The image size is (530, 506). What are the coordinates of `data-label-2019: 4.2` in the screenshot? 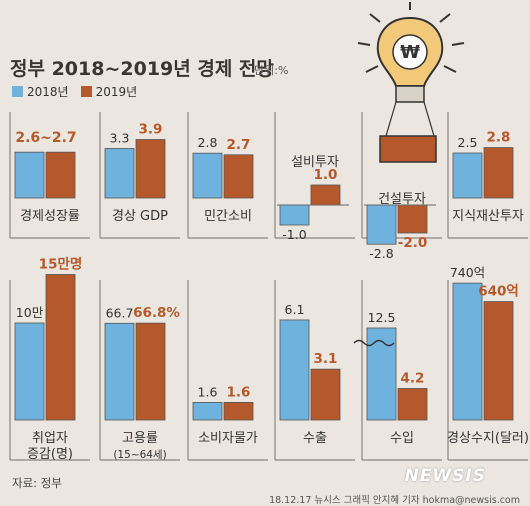 It's located at (413, 379).